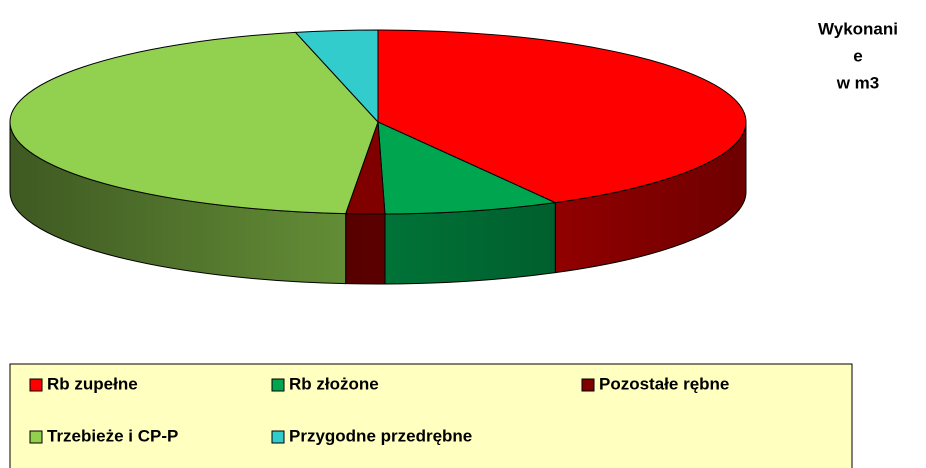 Image resolution: width=926 pixels, height=468 pixels. Describe the element at coordinates (858, 82) in the screenshot. I see `chart-title: w m3` at that location.